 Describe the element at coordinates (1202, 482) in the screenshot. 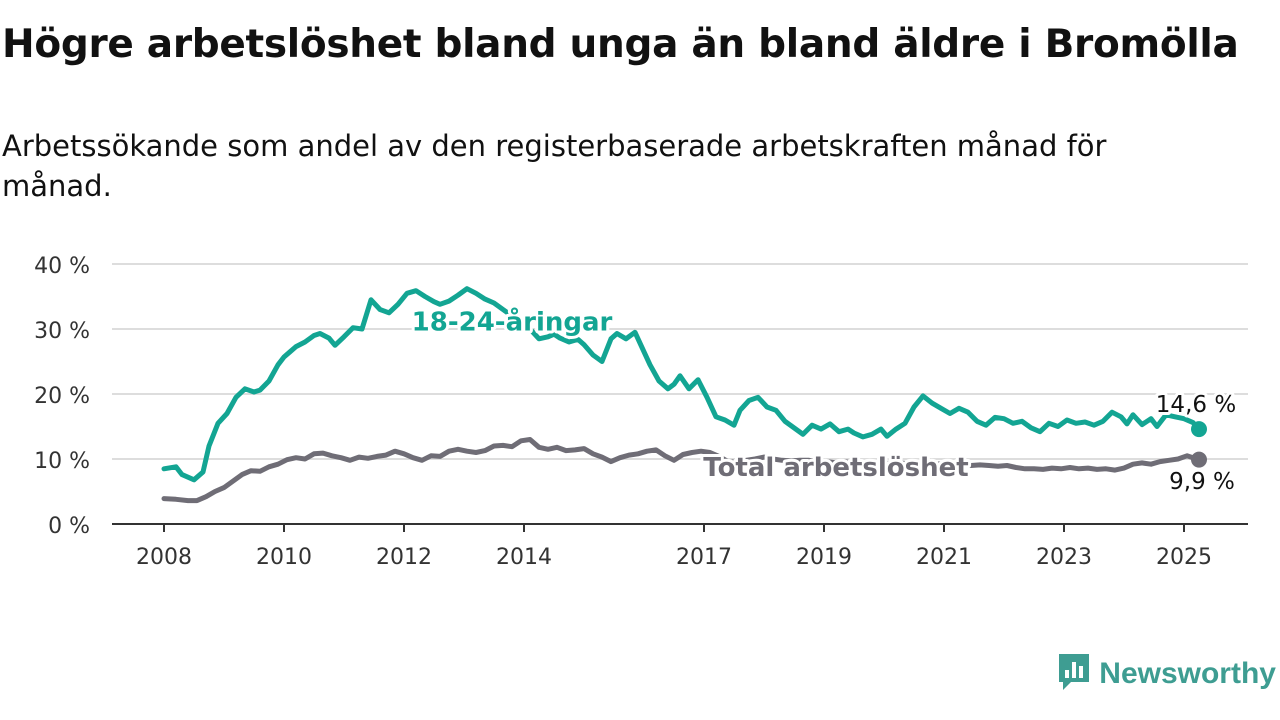

I see `total-end-value: 9,9 %` at that location.